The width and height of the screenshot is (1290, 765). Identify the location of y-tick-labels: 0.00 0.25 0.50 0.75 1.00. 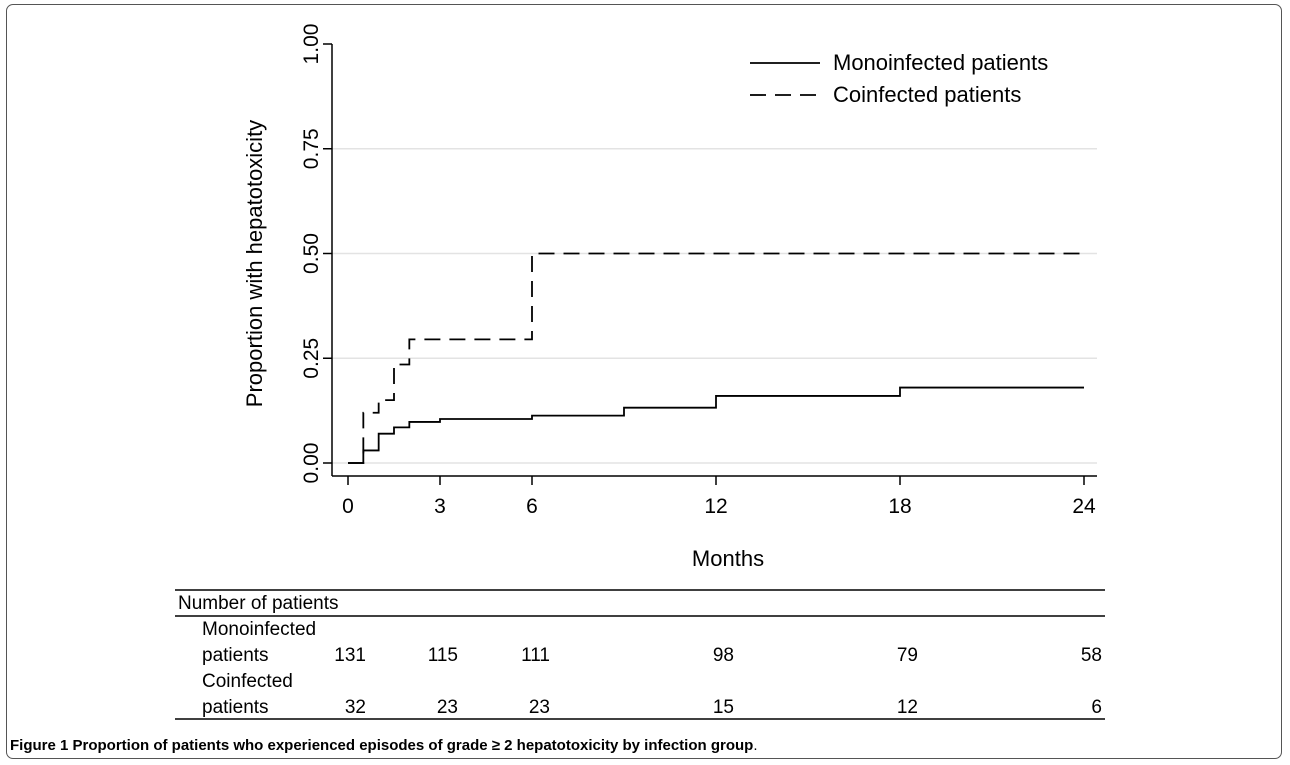
(311, 254).